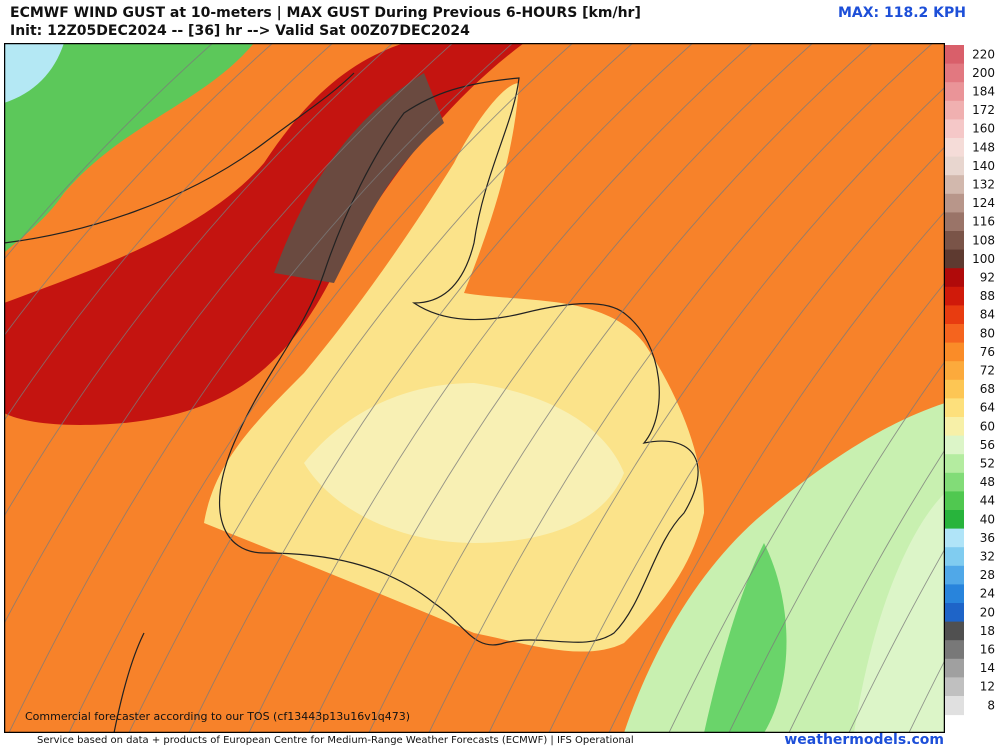 The height and width of the screenshot is (750, 1000). I want to click on colorbar-label: 36, so click(987, 538).